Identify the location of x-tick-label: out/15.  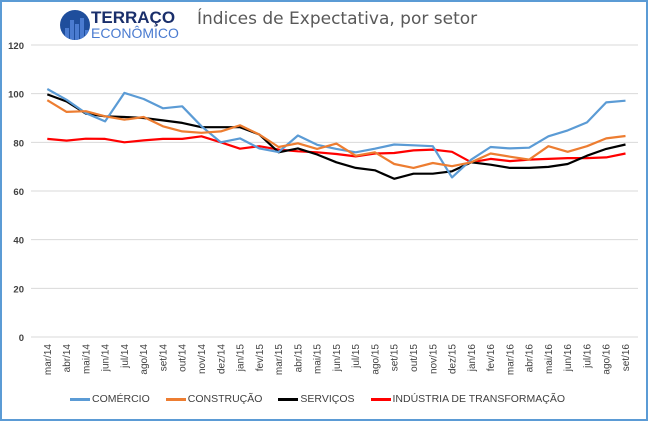
(414, 358).